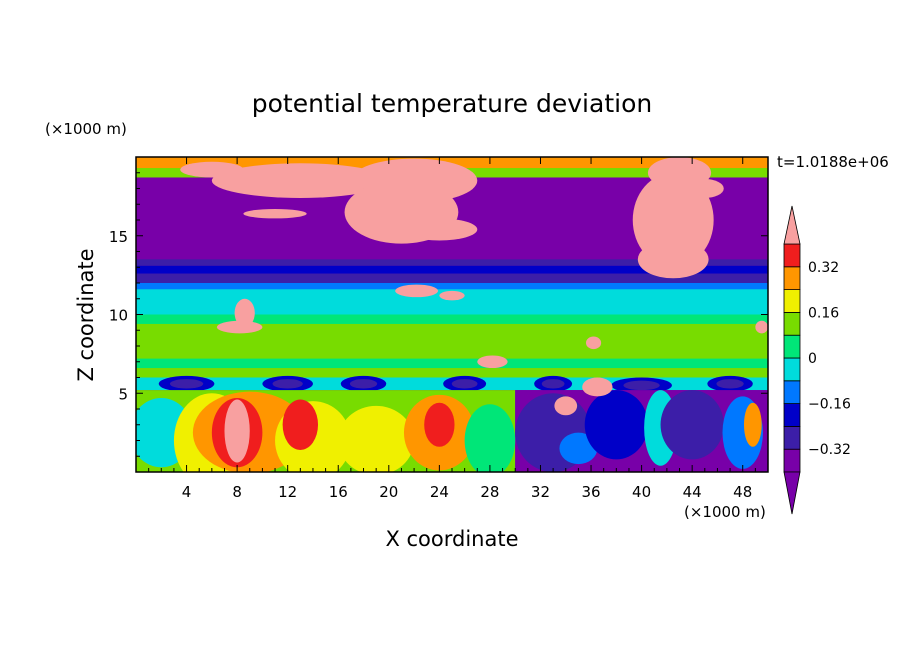 Image resolution: width=904 pixels, height=654 pixels. Describe the element at coordinates (452, 103) in the screenshot. I see `chart-title: potential temperature deviation` at that location.